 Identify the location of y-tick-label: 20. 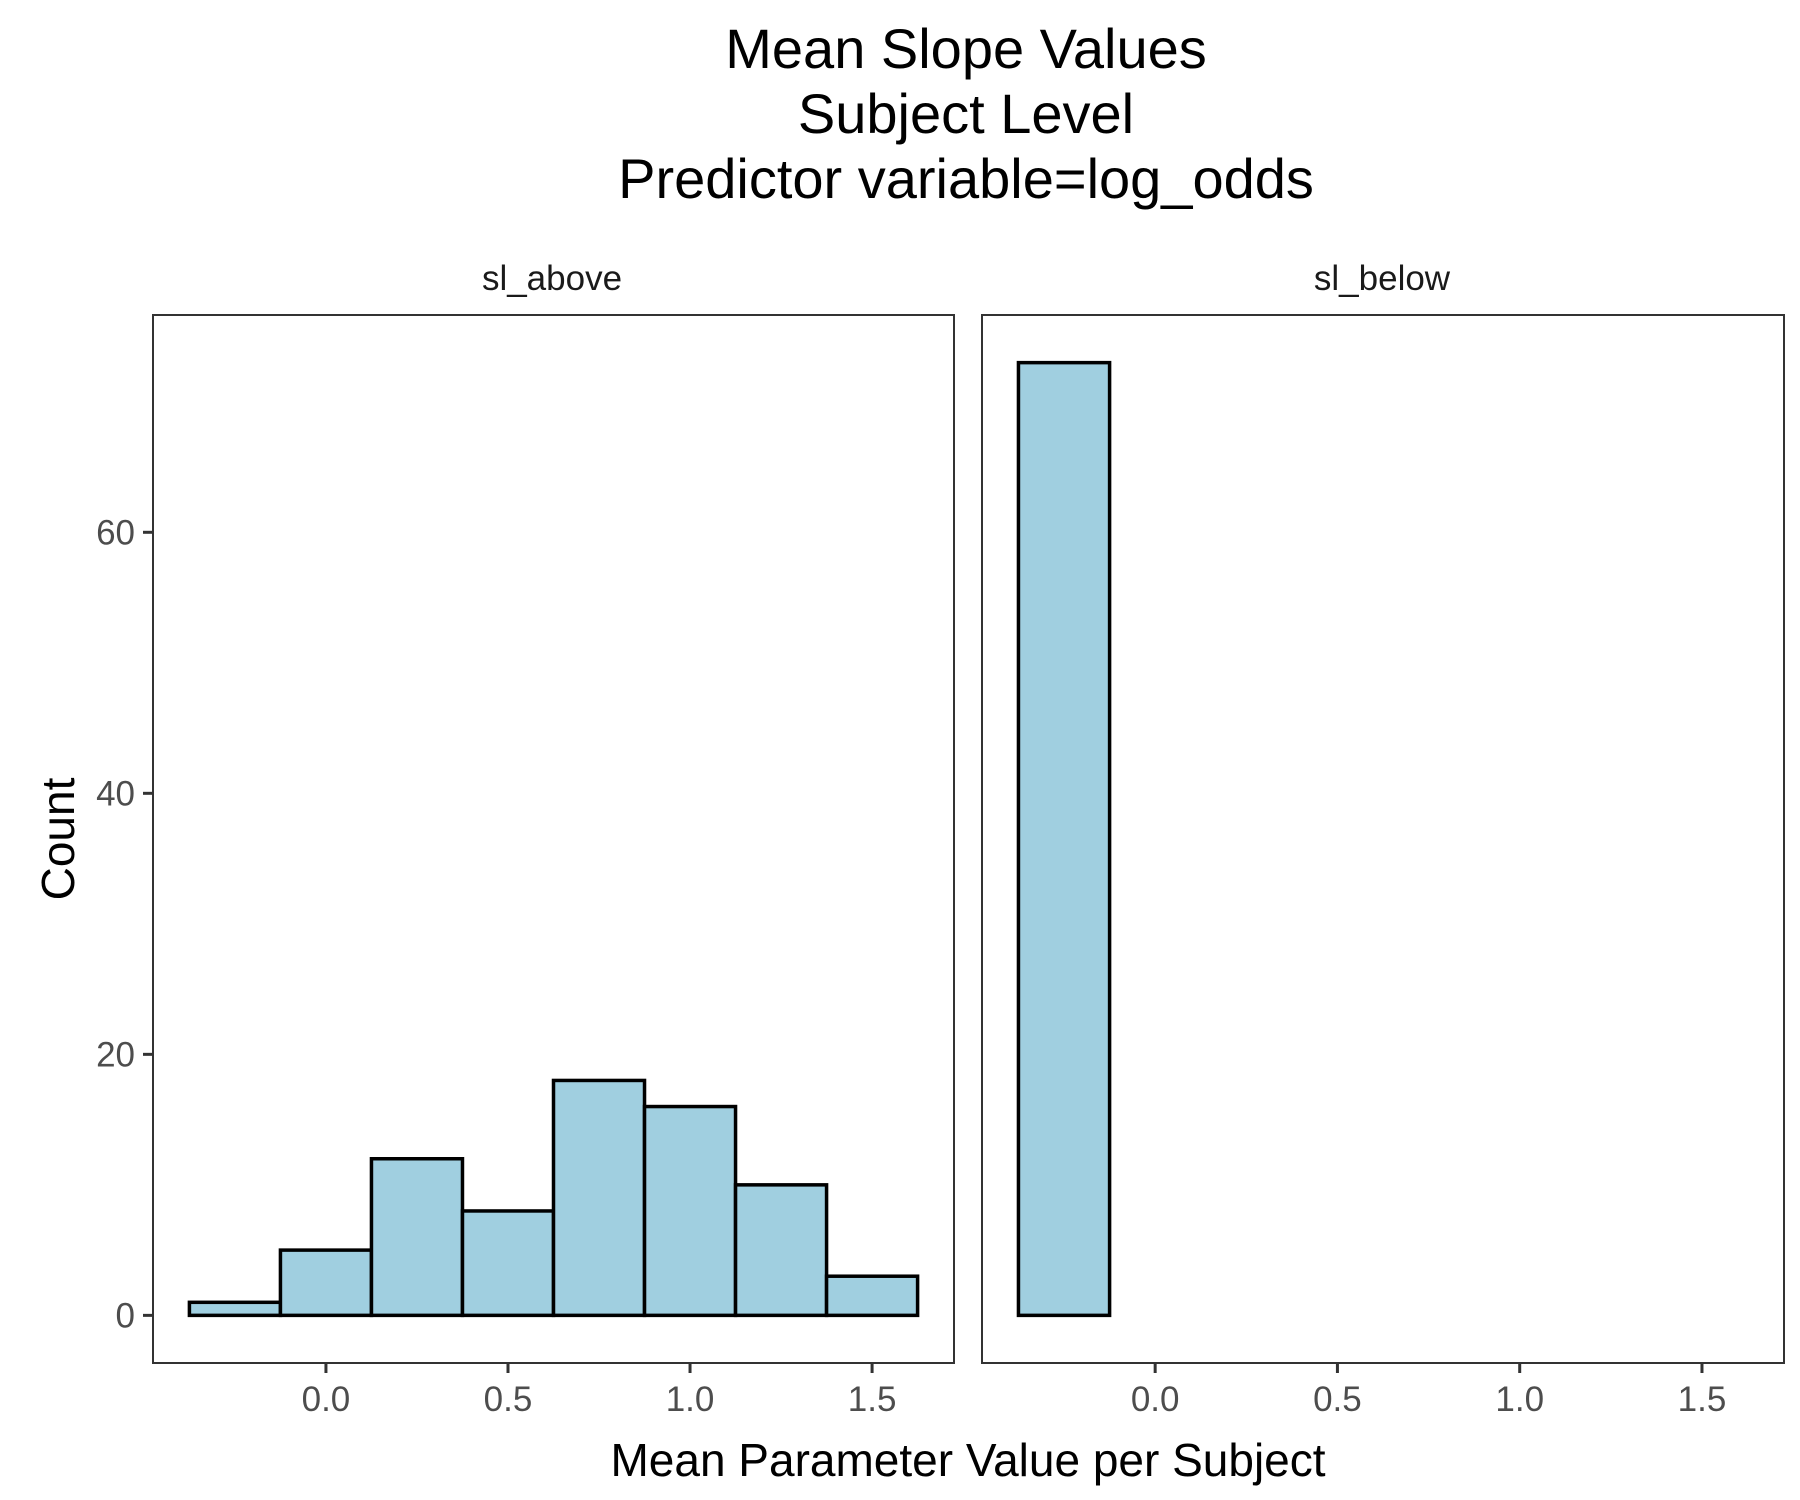
(115, 1055).